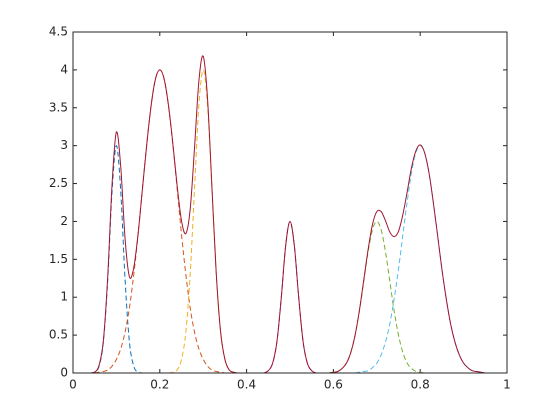 Image resolution: width=560 pixels, height=420 pixels. What do you see at coordinates (159, 385) in the screenshot?
I see `x-tick-label: 0.2` at bounding box center [159, 385].